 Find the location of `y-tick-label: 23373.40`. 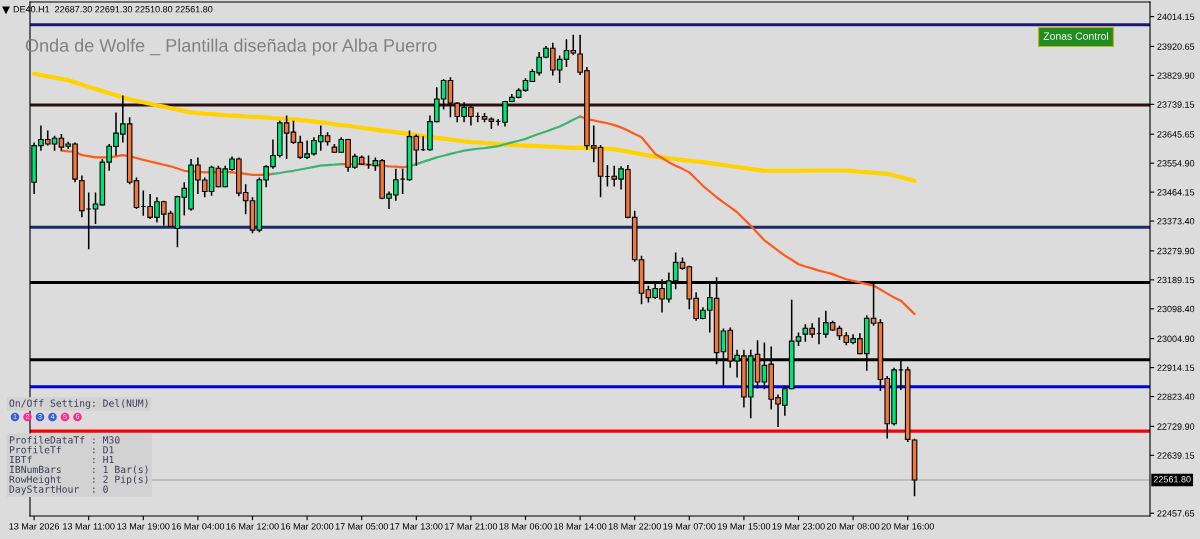

y-tick-label: 23373.40 is located at coordinates (1176, 221).